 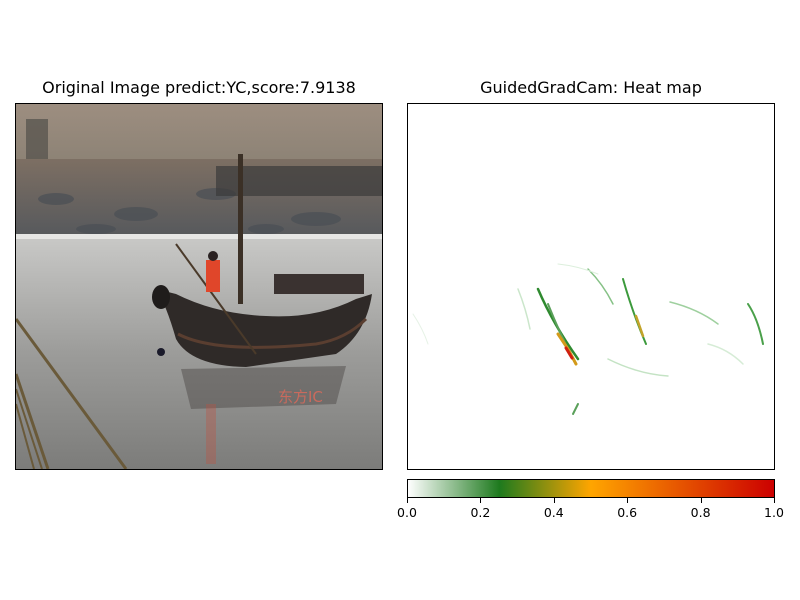 What do you see at coordinates (199, 87) in the screenshot?
I see `original-image-title: Original Image predict:YC,score:7.9138` at bounding box center [199, 87].